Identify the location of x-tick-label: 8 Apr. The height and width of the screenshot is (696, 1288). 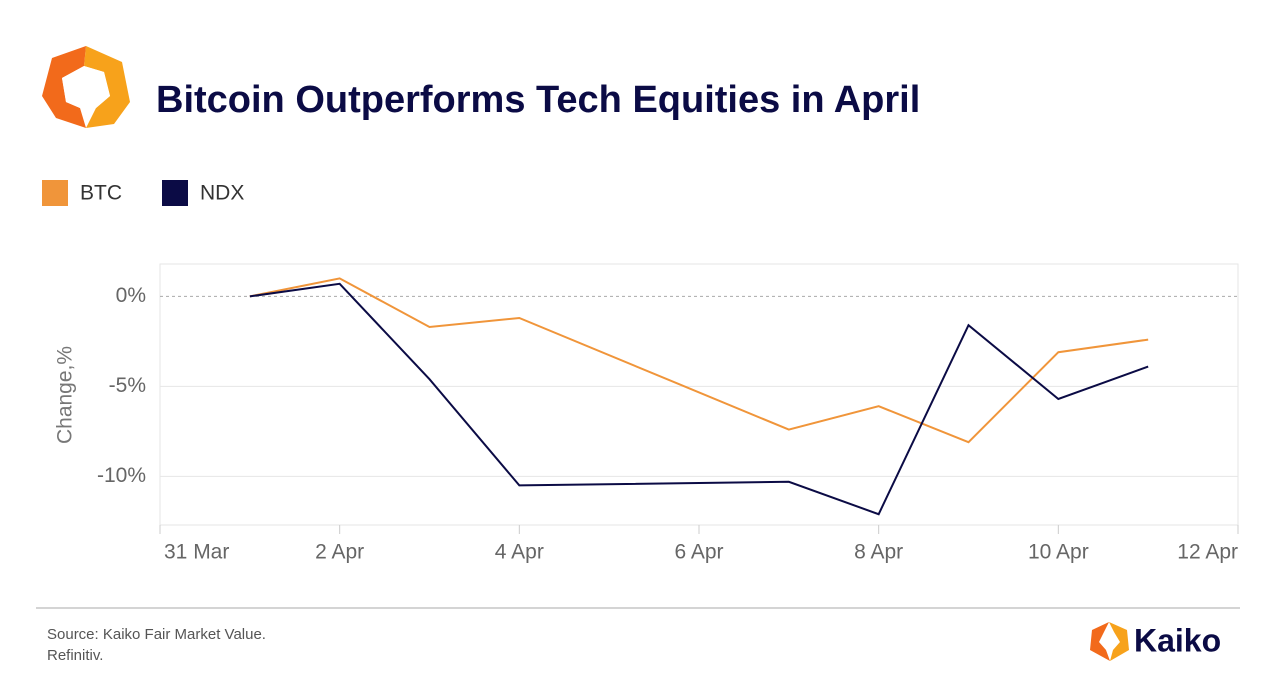
(878, 552).